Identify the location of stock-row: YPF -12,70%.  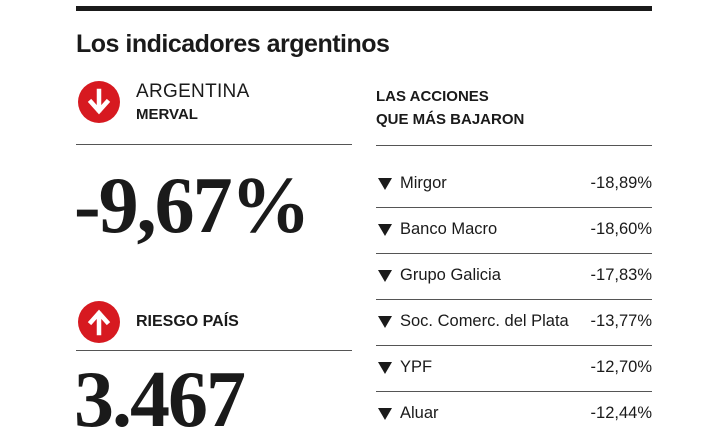
(514, 369).